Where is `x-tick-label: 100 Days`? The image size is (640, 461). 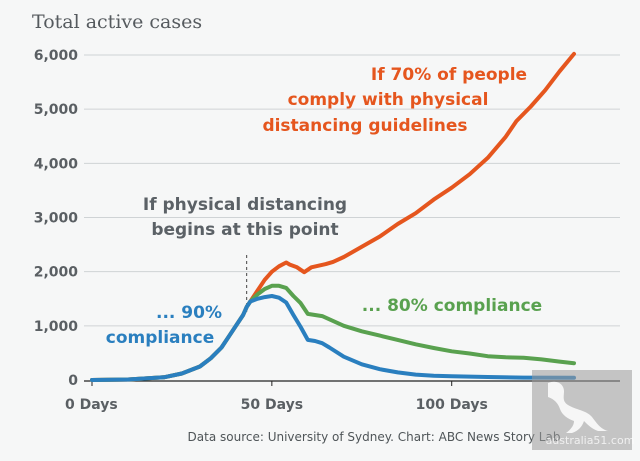 x-tick-label: 100 Days is located at coordinates (452, 405).